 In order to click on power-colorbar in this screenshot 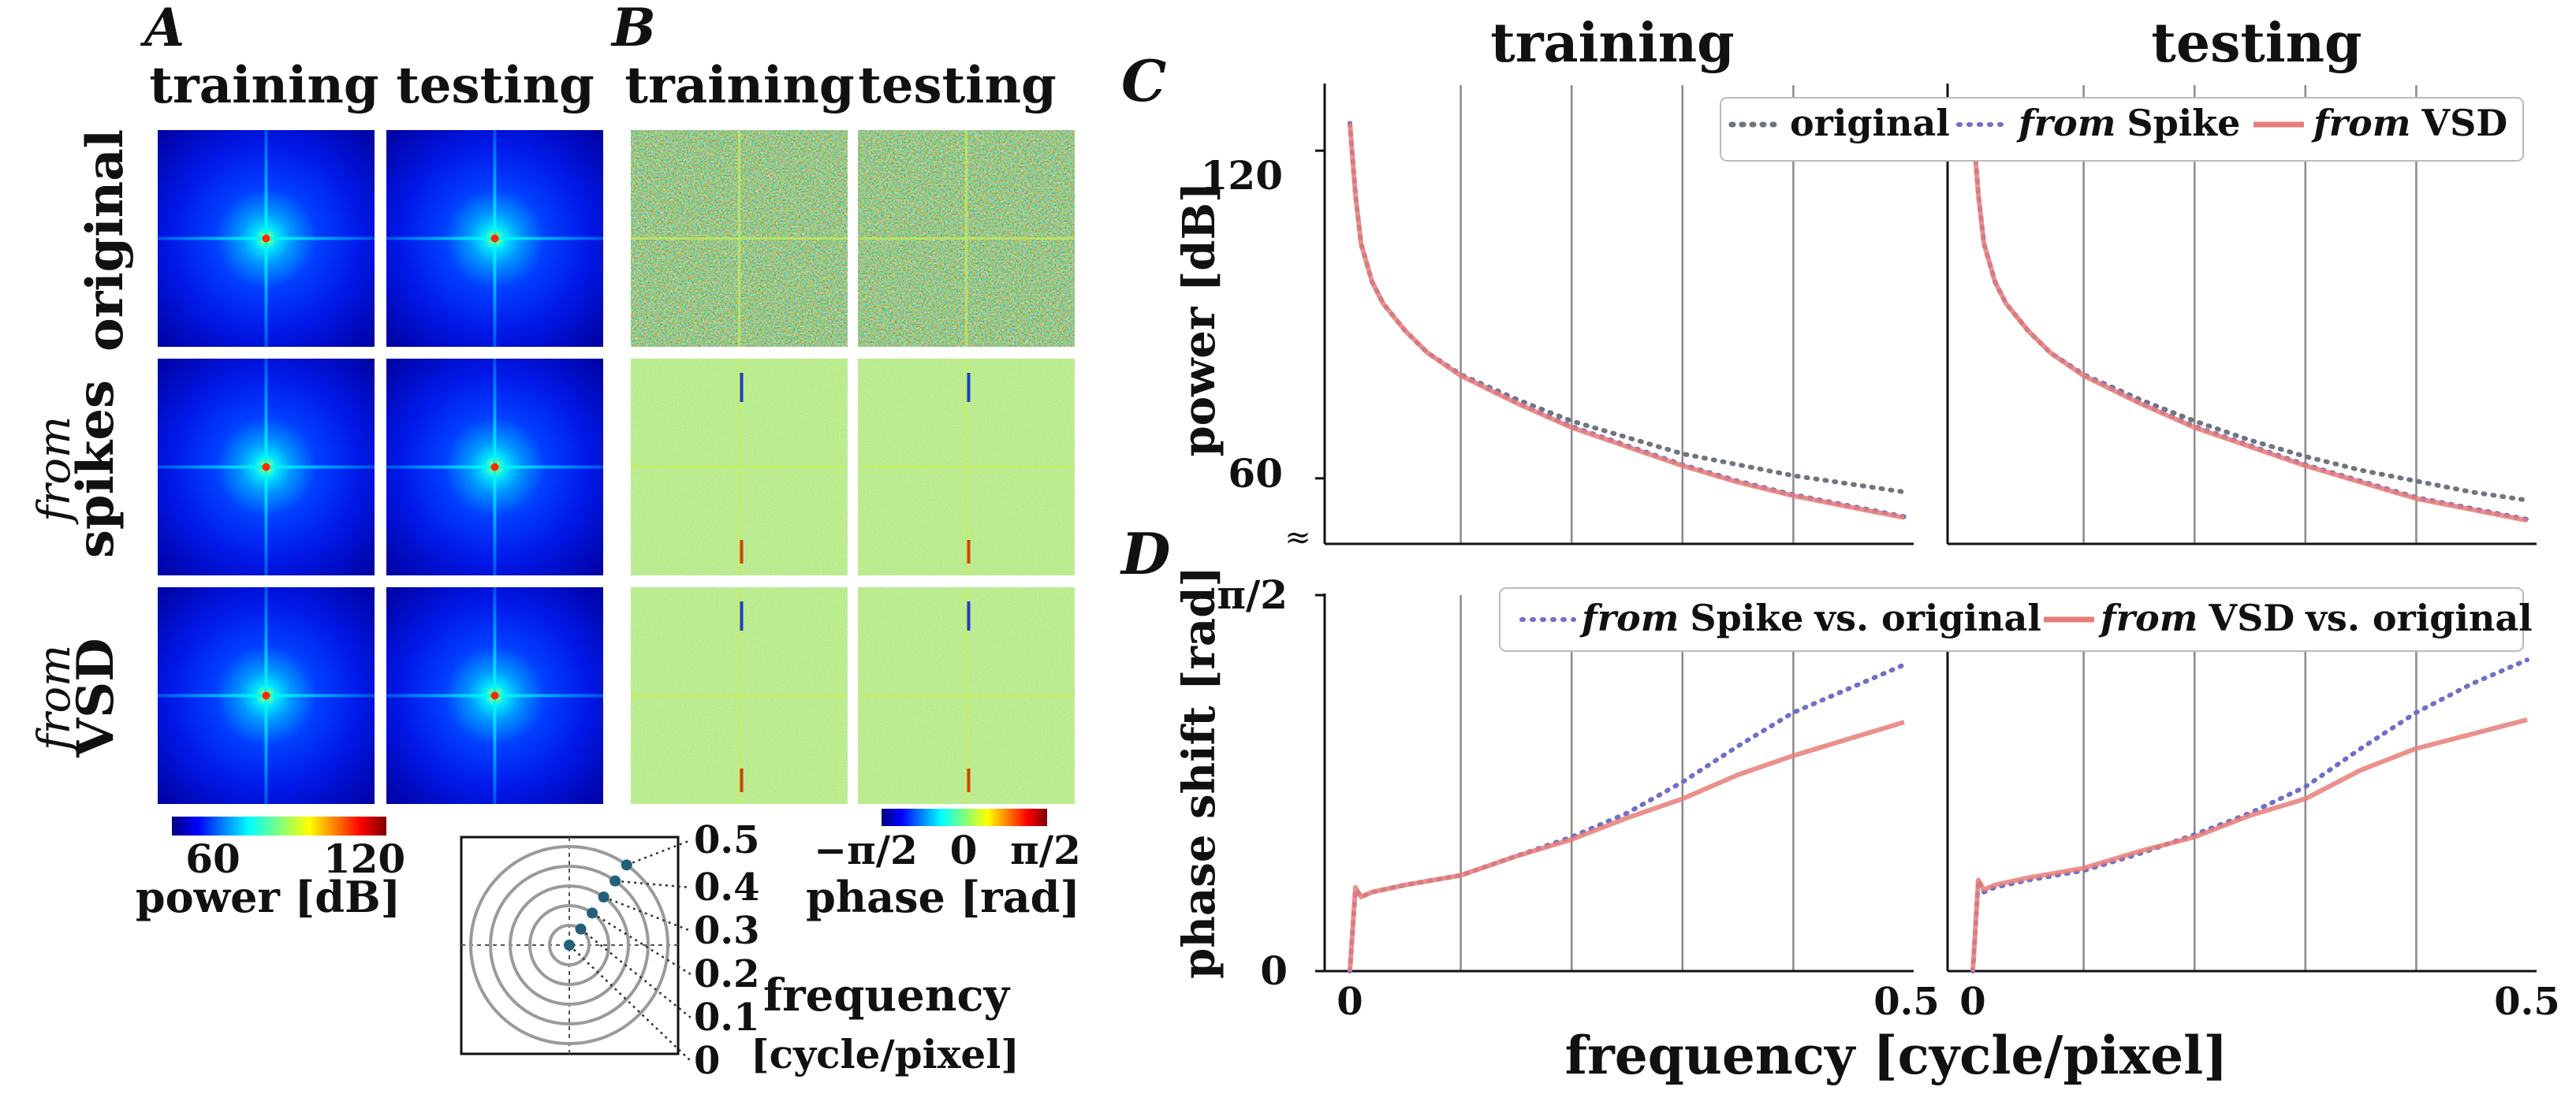, I will do `click(279, 827)`.